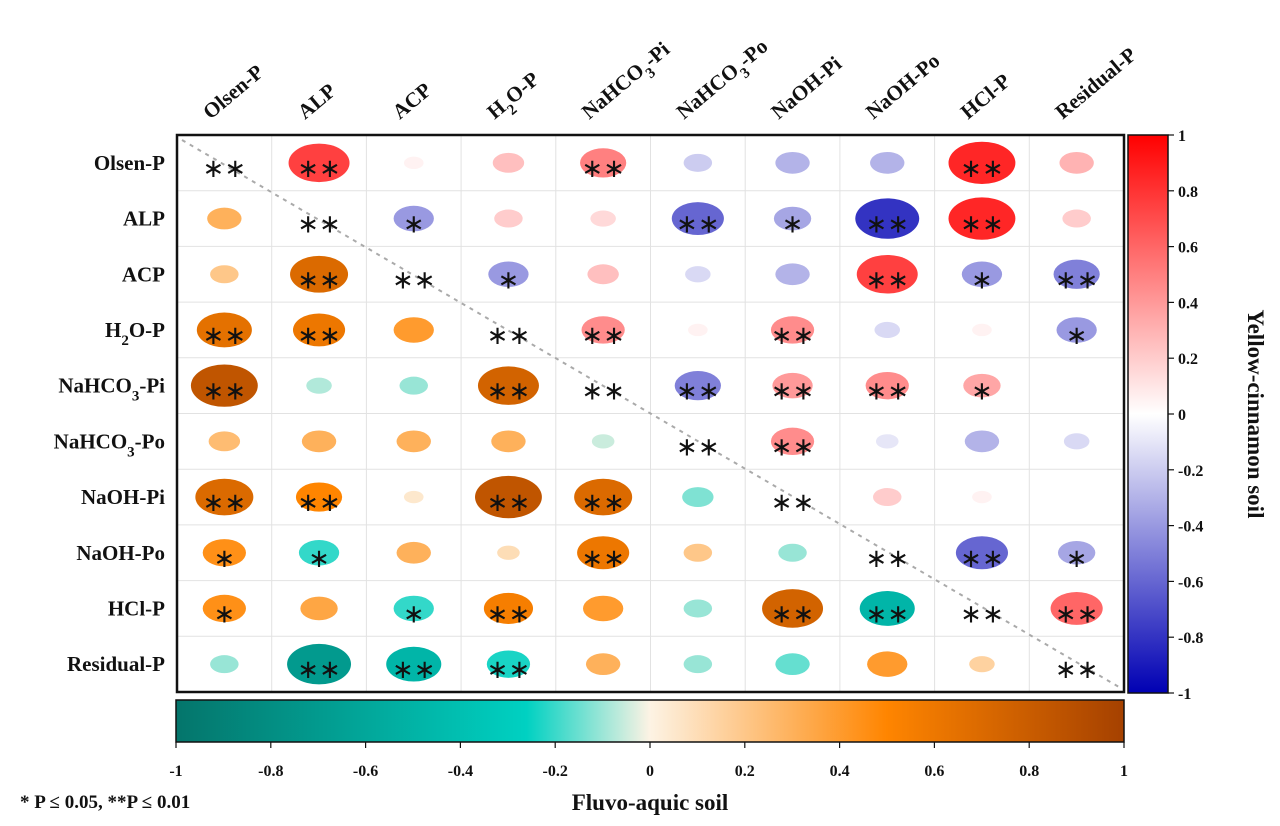  Describe the element at coordinates (123, 497) in the screenshot. I see `row-label-naoh-pi: NaOH-Pi` at that location.